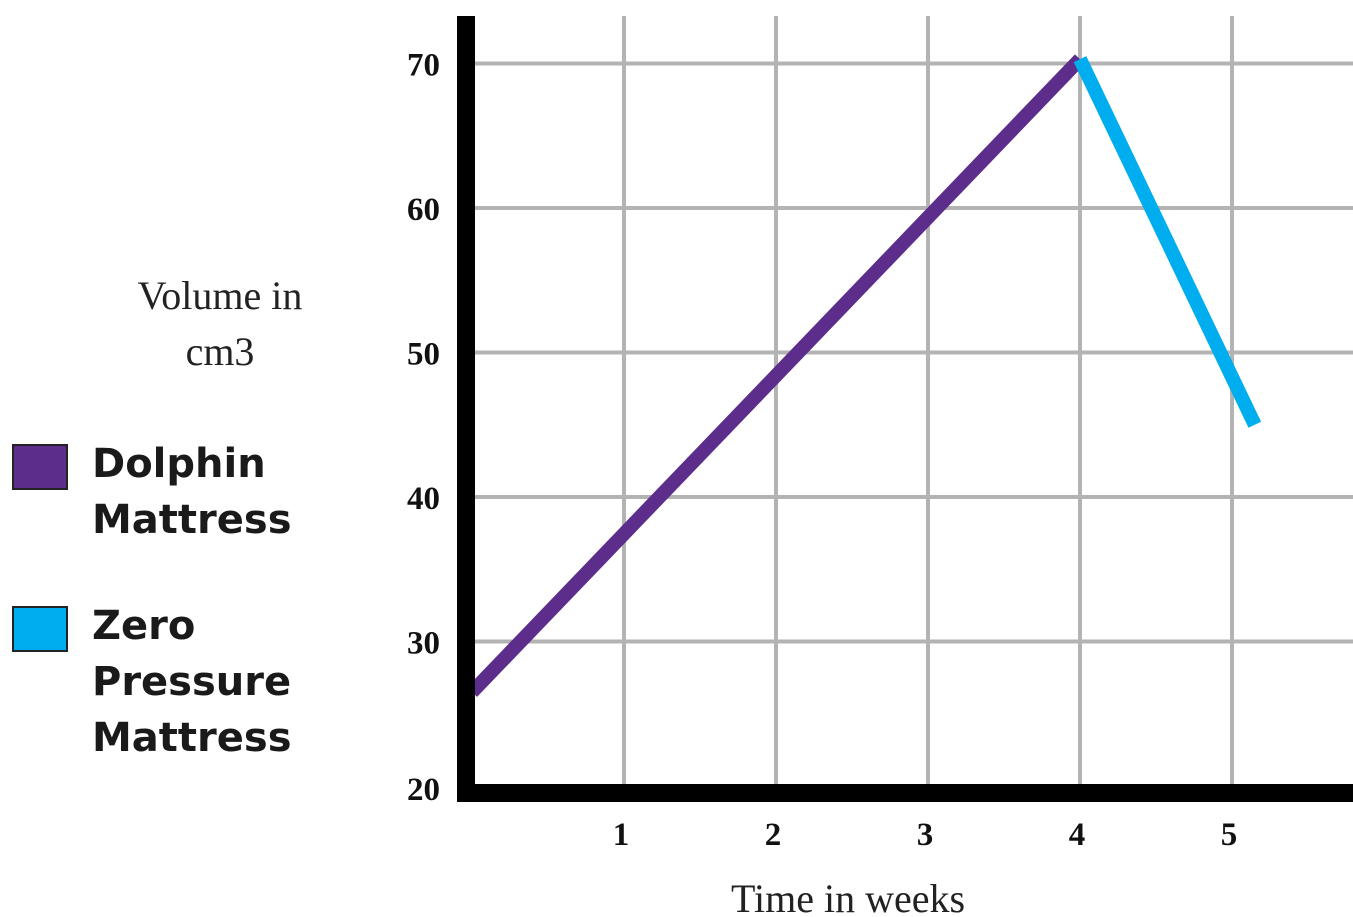 This screenshot has width=1353, height=917. I want to click on y-axis-title: Volume in cm3, so click(220, 324).